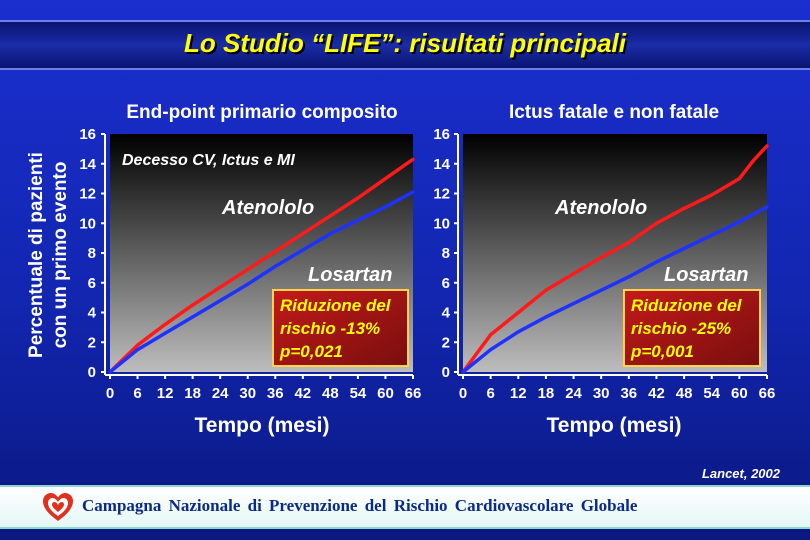 The image size is (810, 540). I want to click on title-bar: Lo Studio “LIFE”: risultati principali, so click(405, 45).